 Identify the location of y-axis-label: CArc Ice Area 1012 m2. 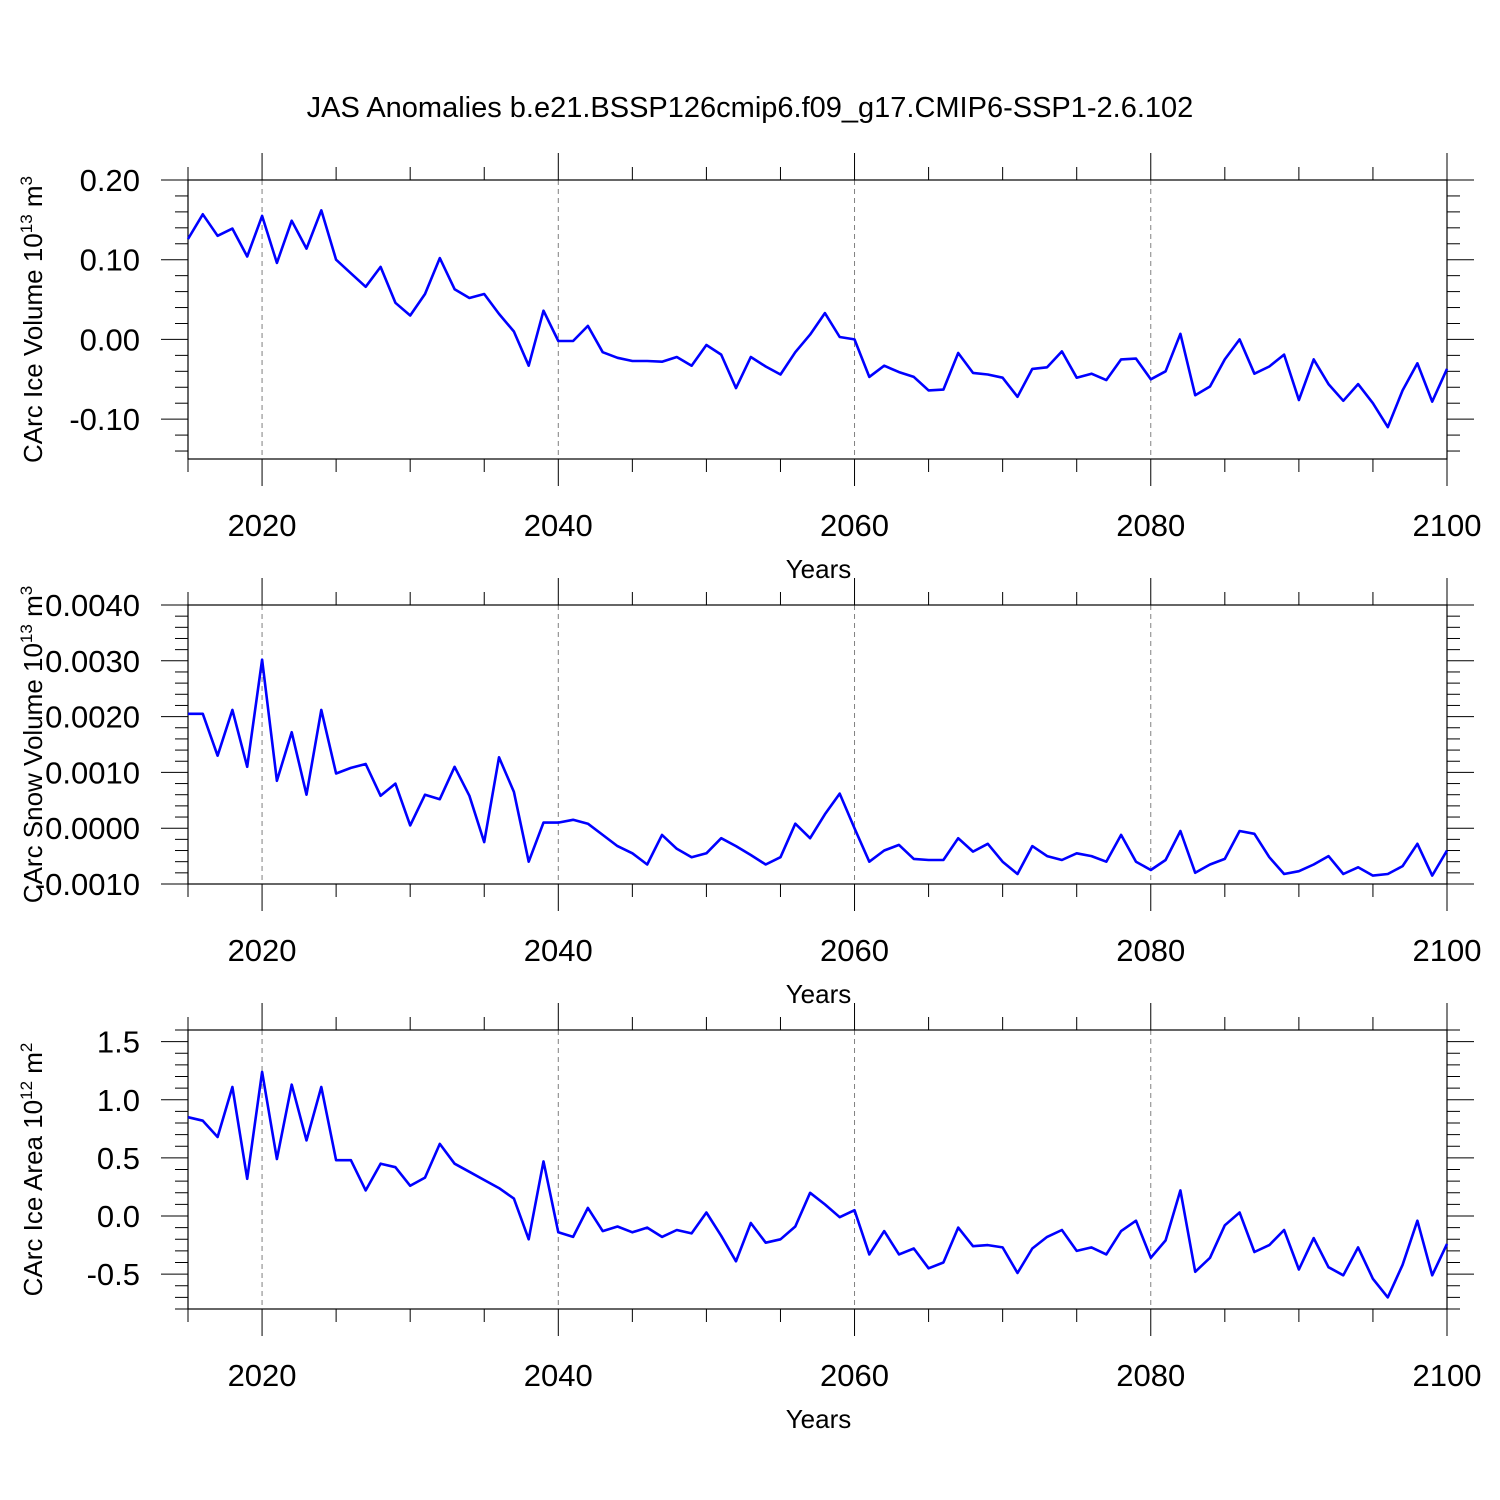
(32, 1170).